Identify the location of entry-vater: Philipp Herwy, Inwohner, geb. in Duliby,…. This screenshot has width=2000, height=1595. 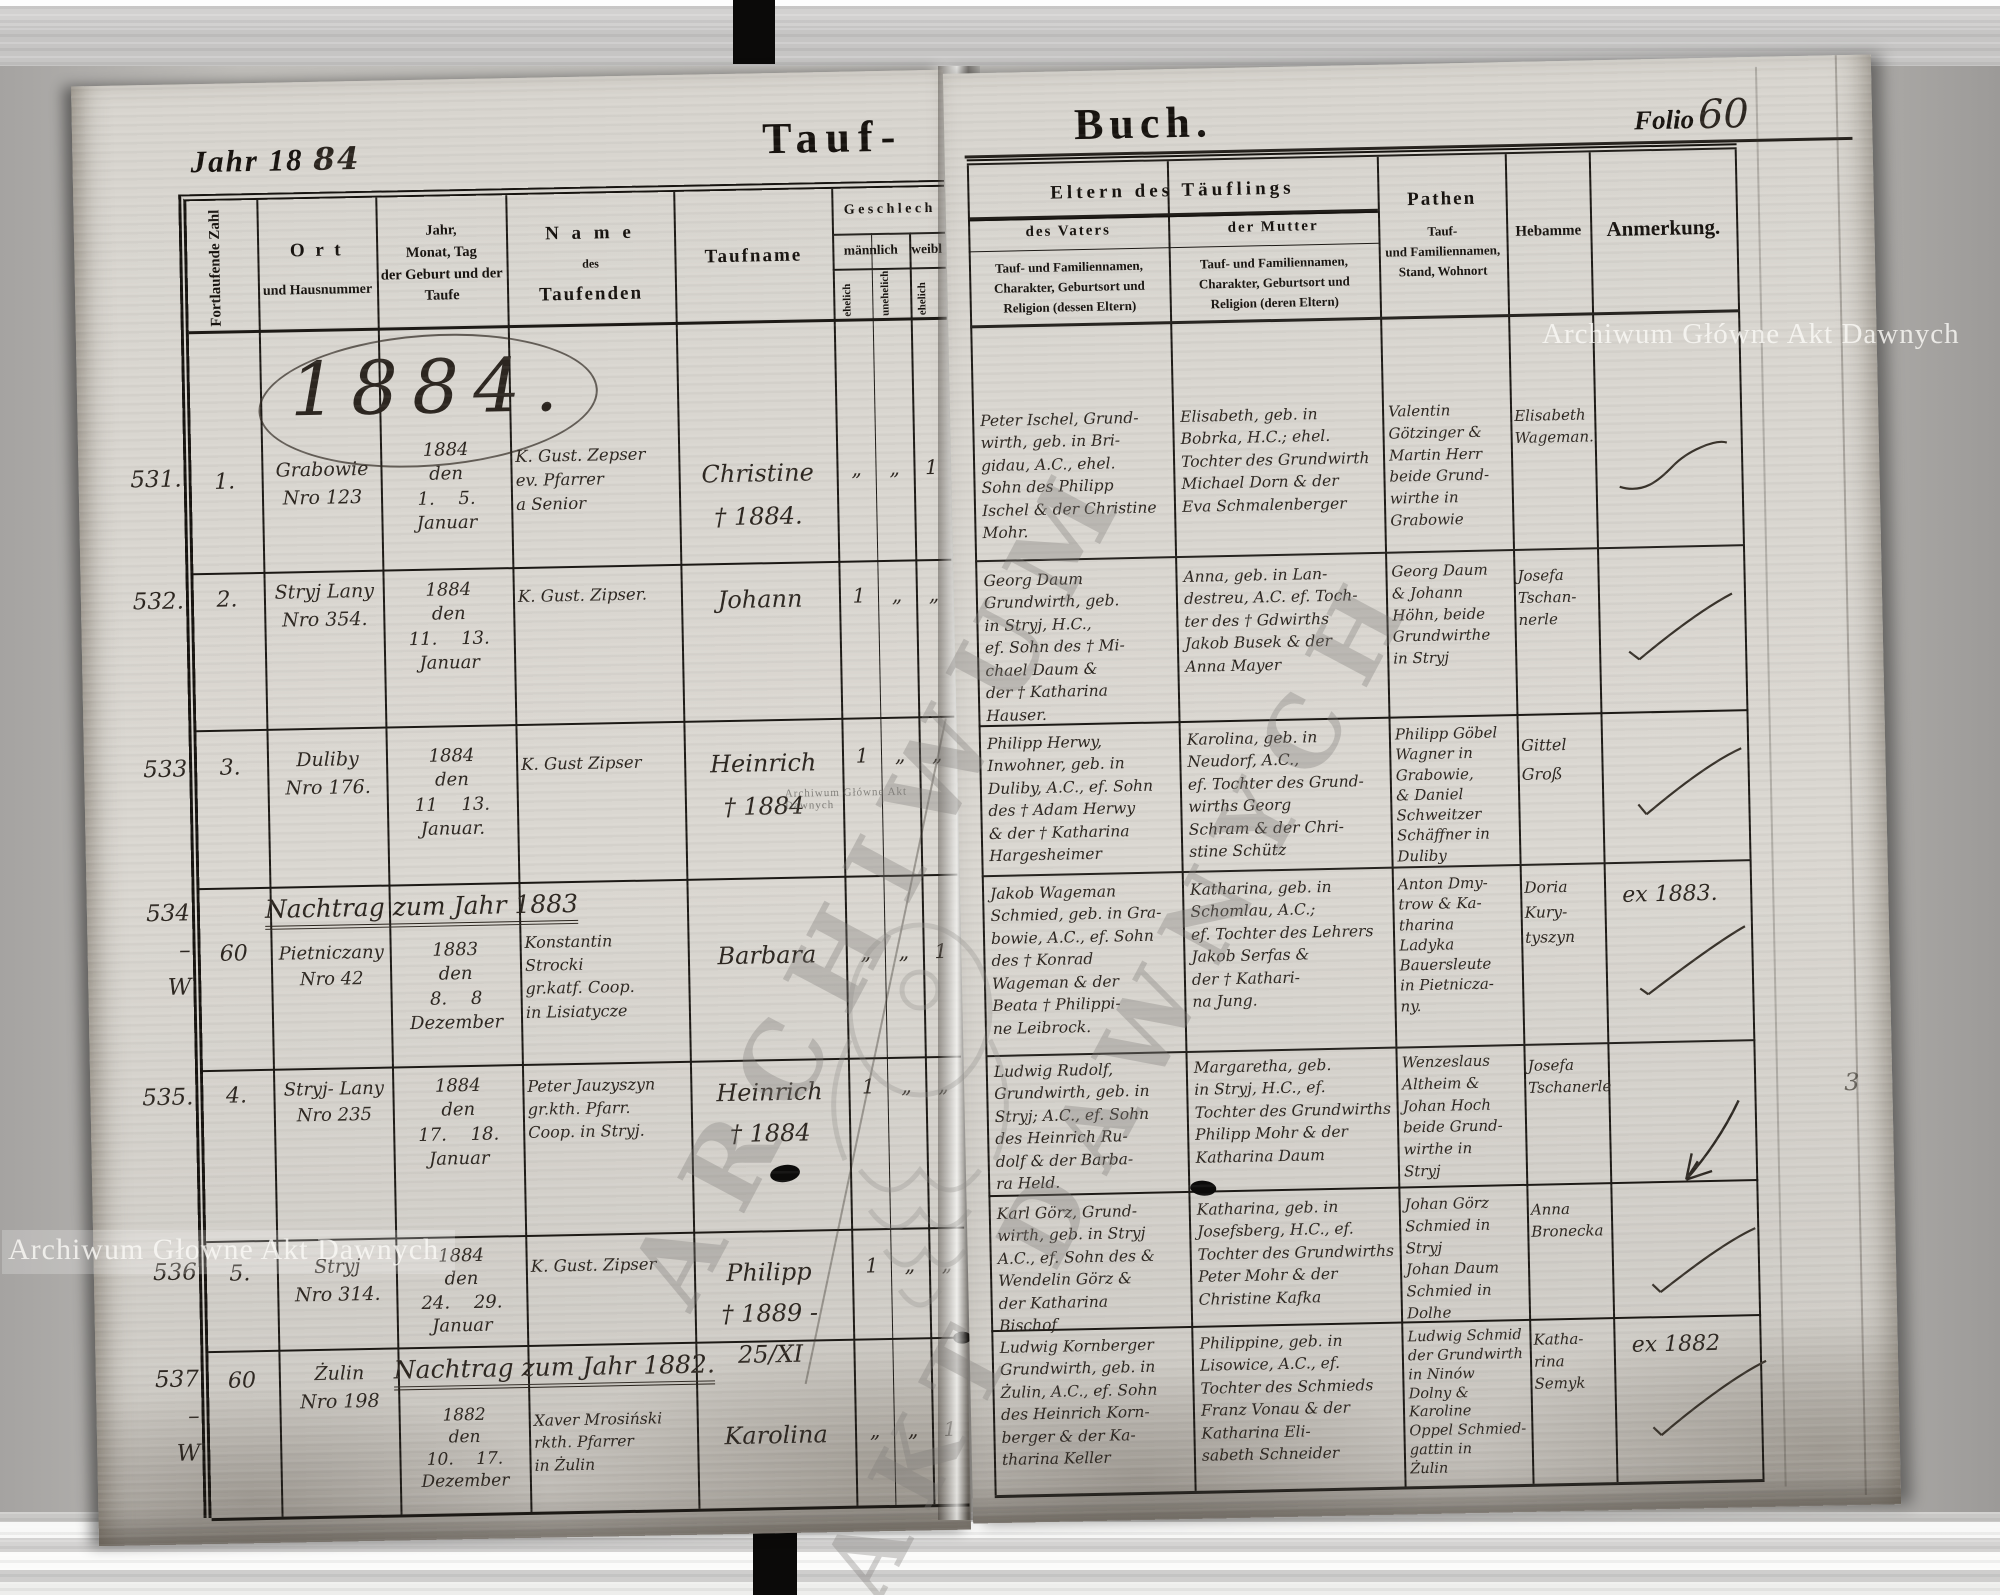
(1070, 799).